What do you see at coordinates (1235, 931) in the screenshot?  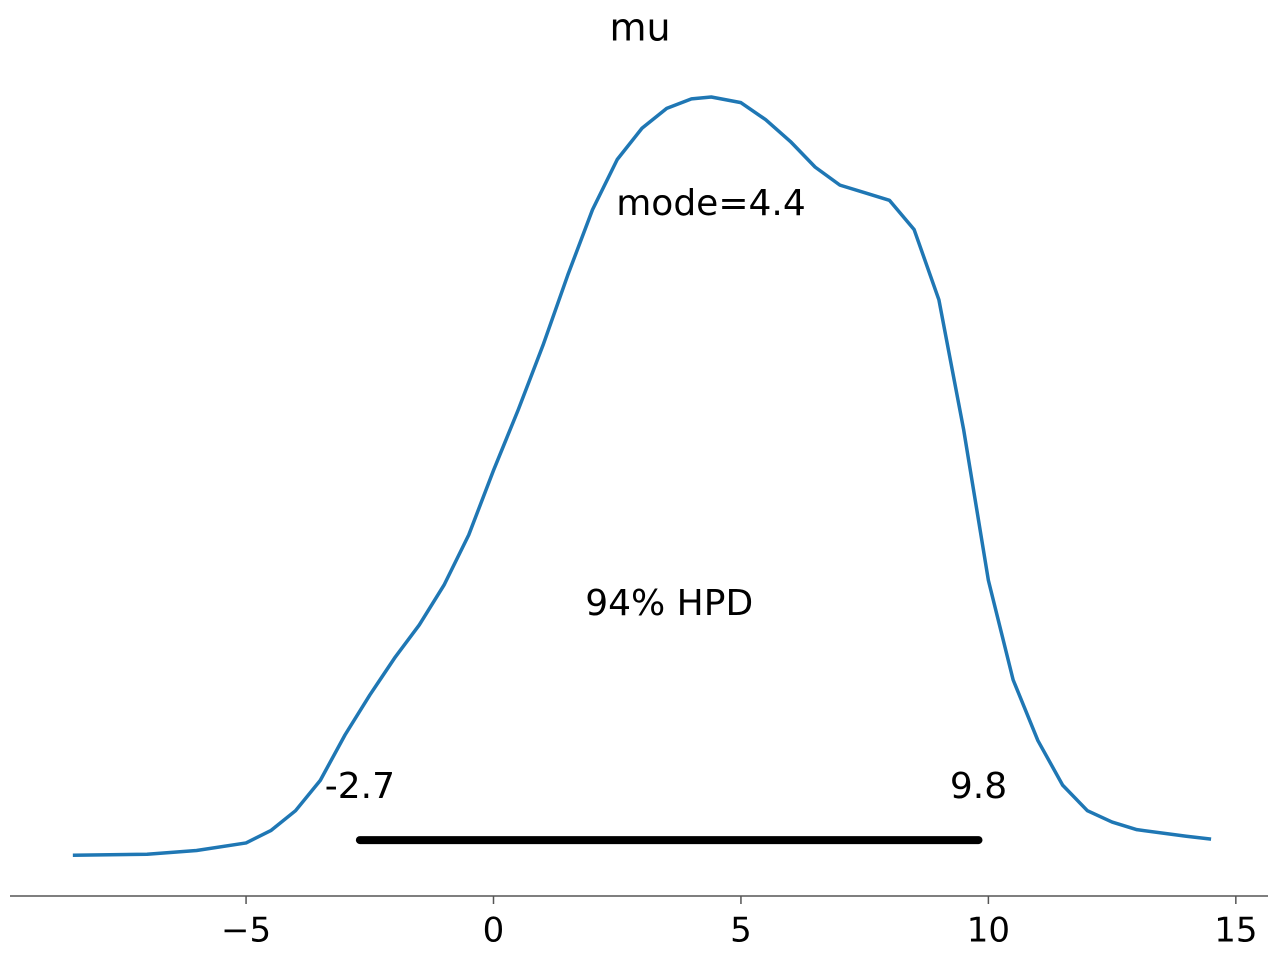 I see `x-tick-label: 15` at bounding box center [1235, 931].